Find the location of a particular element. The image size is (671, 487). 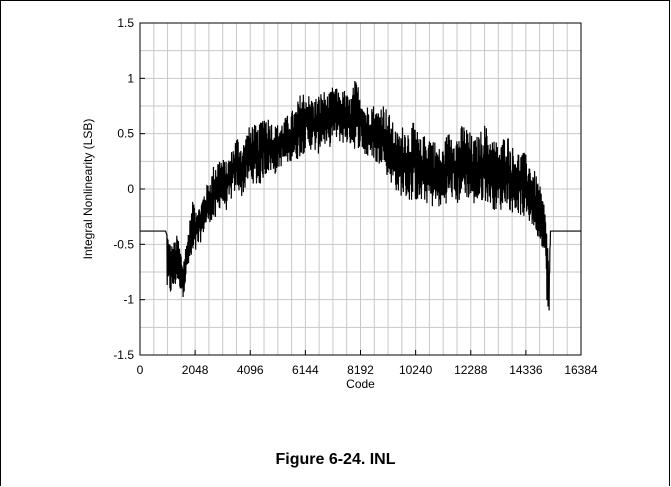

y-tick-label: -1.5 is located at coordinates (123, 355).